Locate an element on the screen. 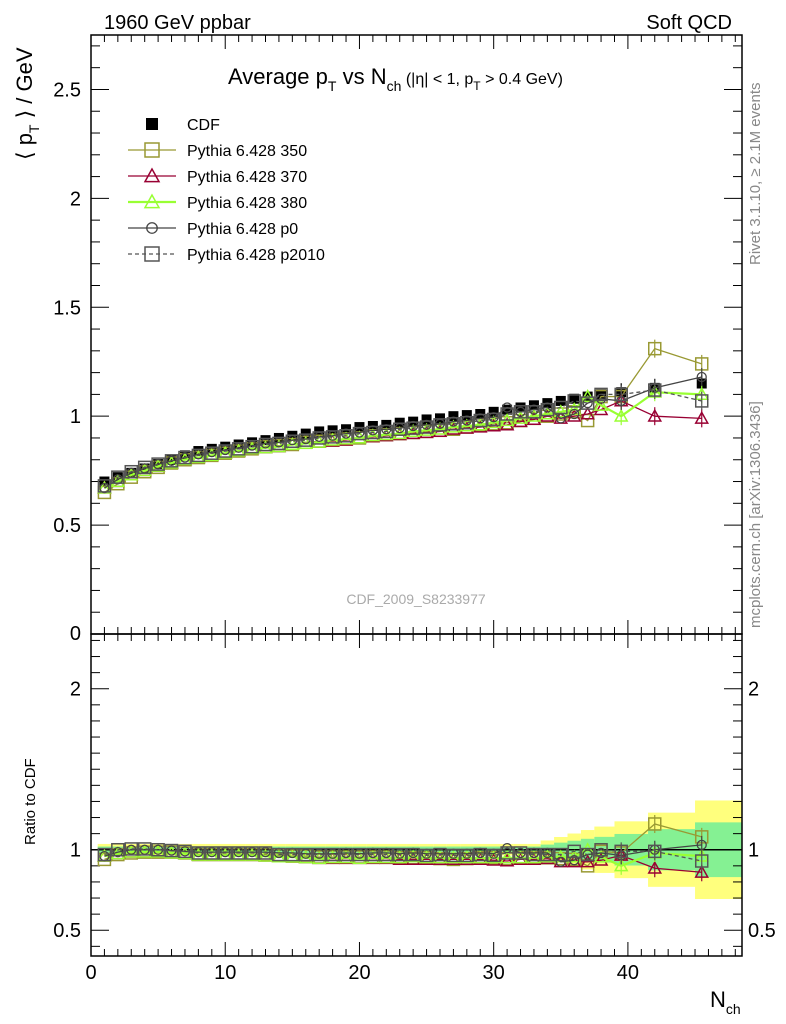  legend-entry-1: Pythia 6.428 350 is located at coordinates (217, 151).